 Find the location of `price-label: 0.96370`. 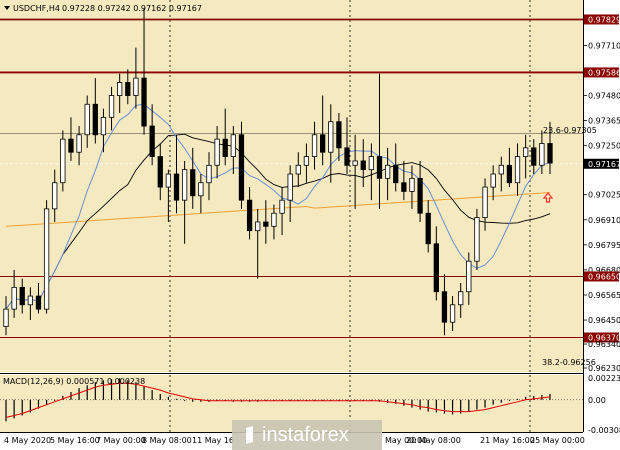

price-label: 0.96370 is located at coordinates (604, 337).